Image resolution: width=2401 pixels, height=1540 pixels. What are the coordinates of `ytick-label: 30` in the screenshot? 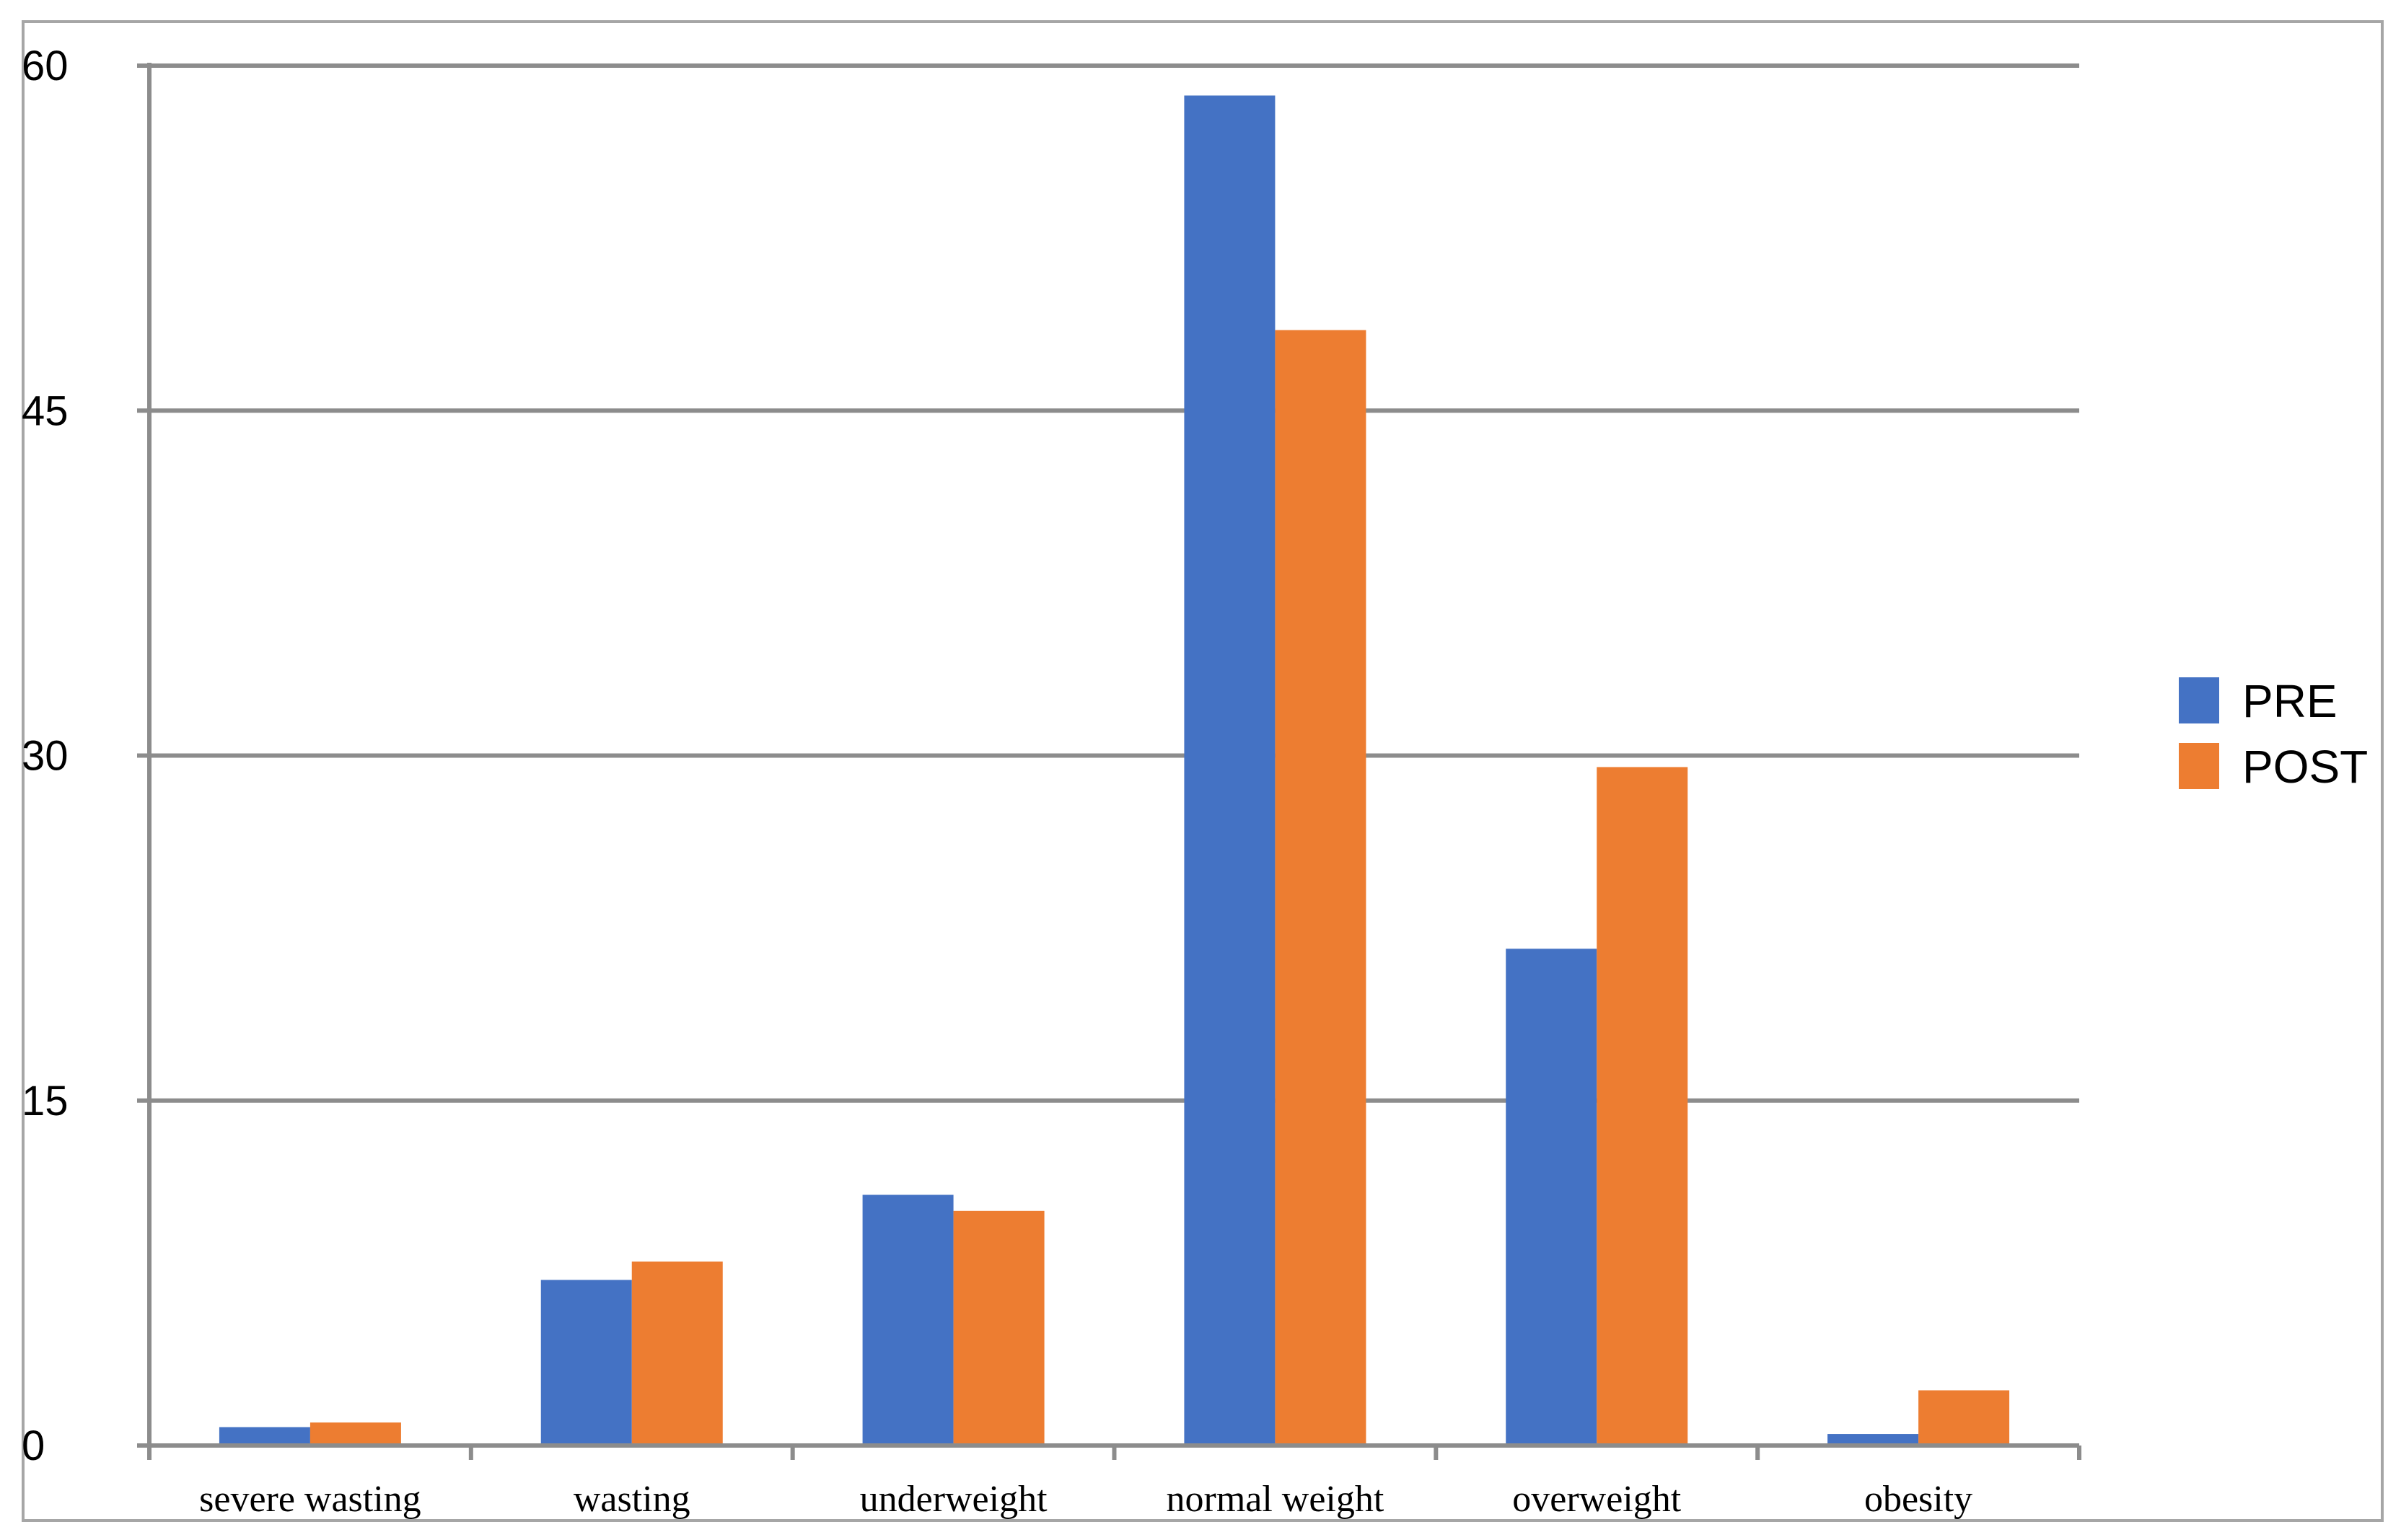 It's located at (45, 757).